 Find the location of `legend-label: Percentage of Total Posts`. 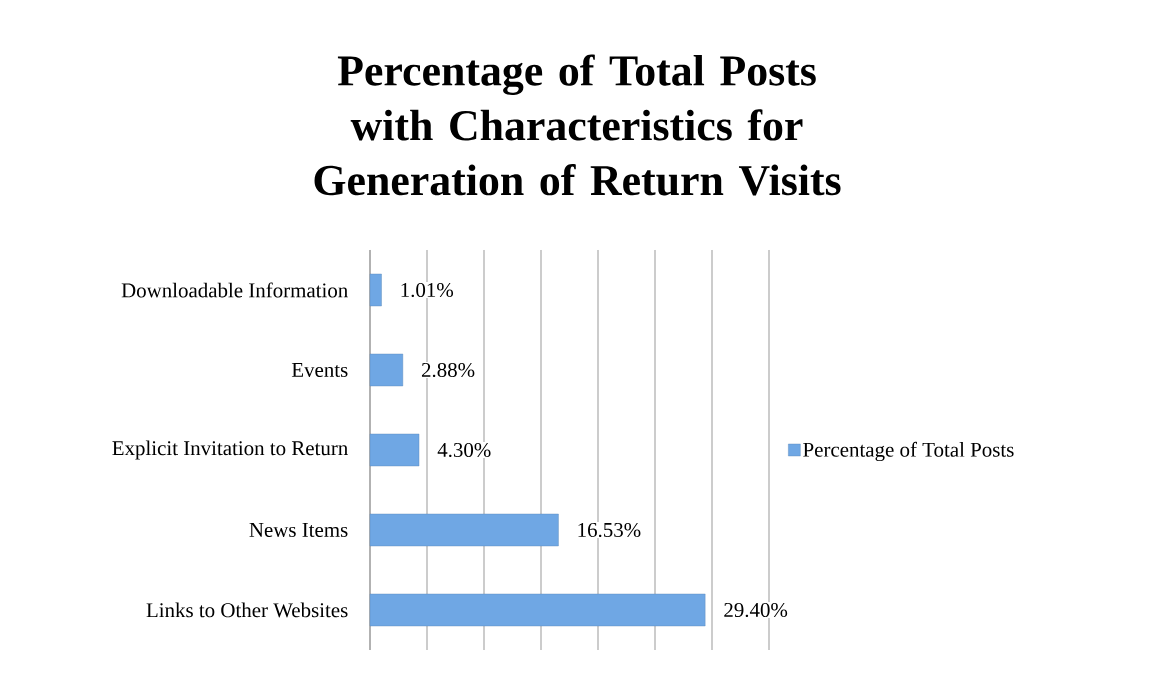

legend-label: Percentage of Total Posts is located at coordinates (908, 451).